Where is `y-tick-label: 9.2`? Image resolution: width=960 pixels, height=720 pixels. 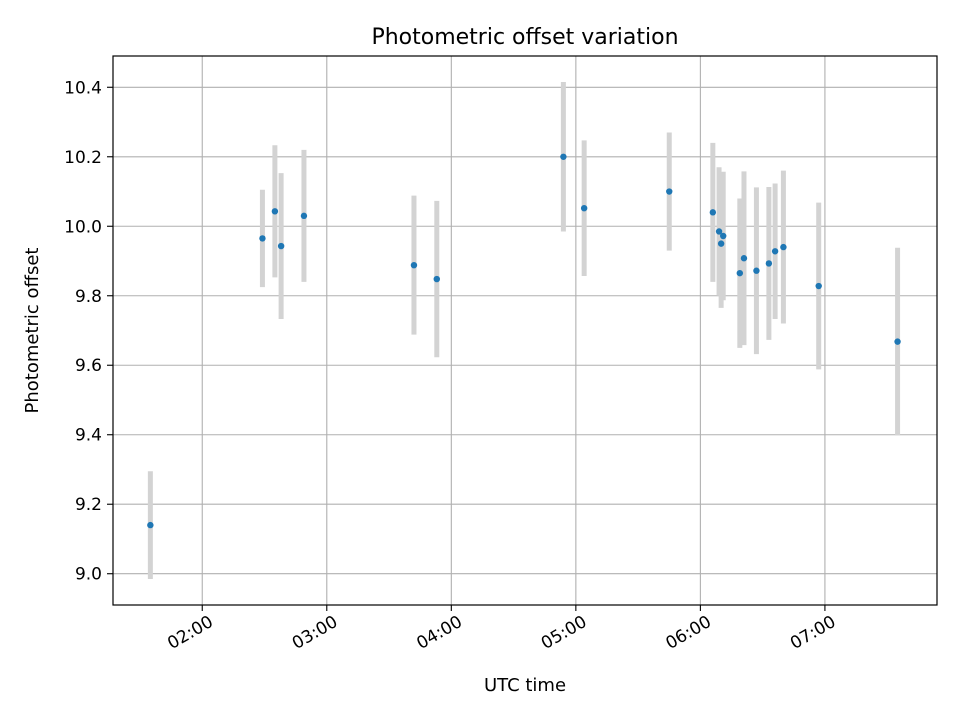
y-tick-label: 9.2 is located at coordinates (88, 505).